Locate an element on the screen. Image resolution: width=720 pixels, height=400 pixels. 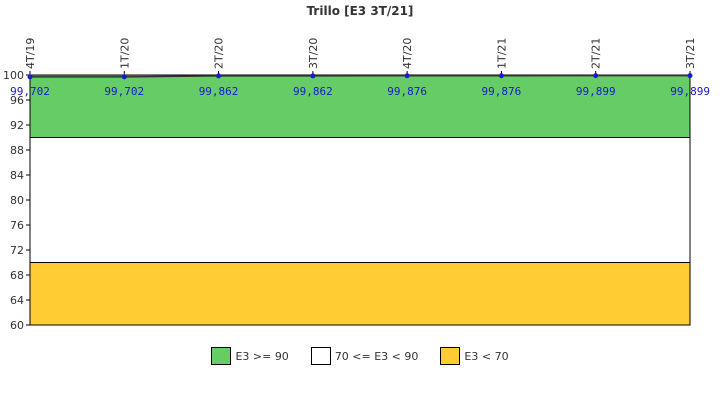
legend-label: E3 < 70 is located at coordinates (486, 356).